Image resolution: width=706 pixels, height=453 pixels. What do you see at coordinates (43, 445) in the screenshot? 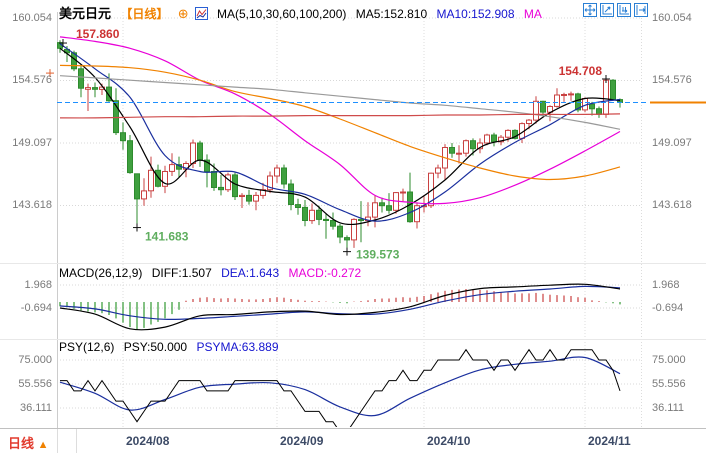
I see `period-up-arrow-icon: ▲` at bounding box center [43, 445].